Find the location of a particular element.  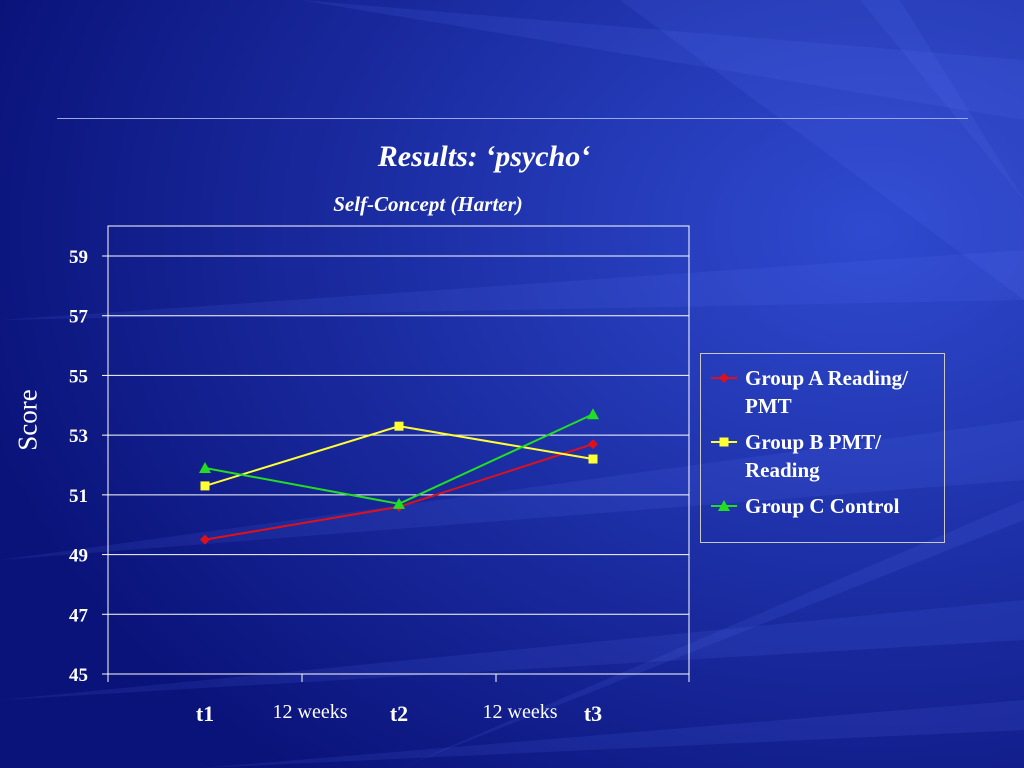

legend-item: Group A Reading/PMT is located at coordinates (822, 392).